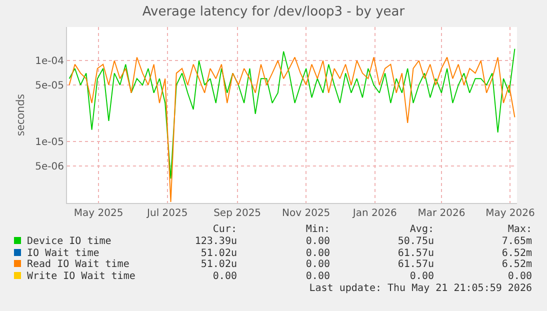 The image size is (547, 311). I want to click on y-tick-label: 1e-05, so click(49, 142).